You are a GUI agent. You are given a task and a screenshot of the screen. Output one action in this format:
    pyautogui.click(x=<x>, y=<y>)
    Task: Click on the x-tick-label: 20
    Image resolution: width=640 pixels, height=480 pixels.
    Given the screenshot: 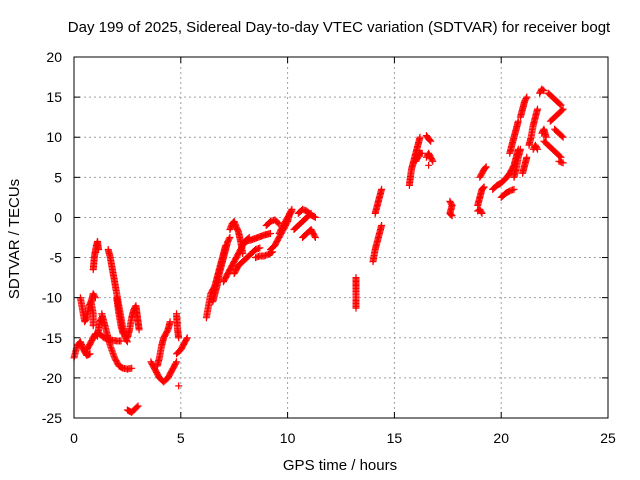 What is the action you would take?
    pyautogui.click(x=501, y=438)
    